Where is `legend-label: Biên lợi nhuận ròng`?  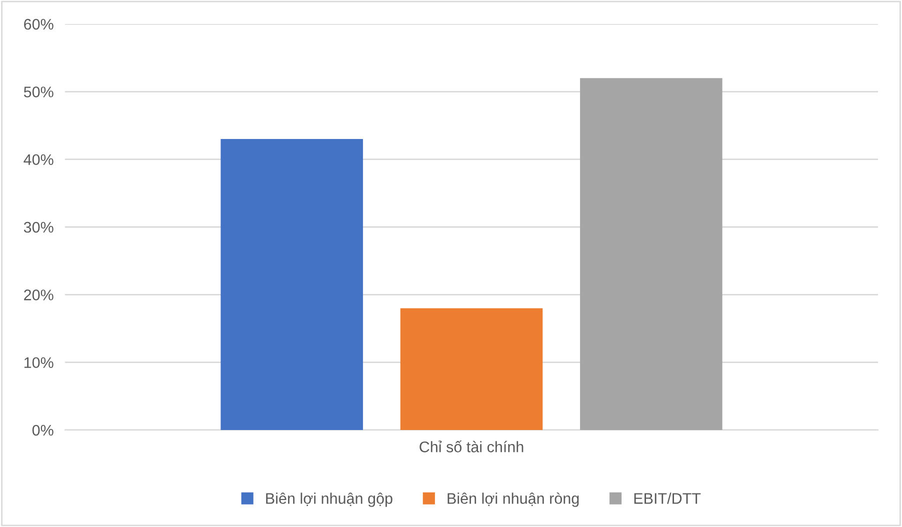 legend-label: Biên lợi nhuận ròng is located at coordinates (513, 499).